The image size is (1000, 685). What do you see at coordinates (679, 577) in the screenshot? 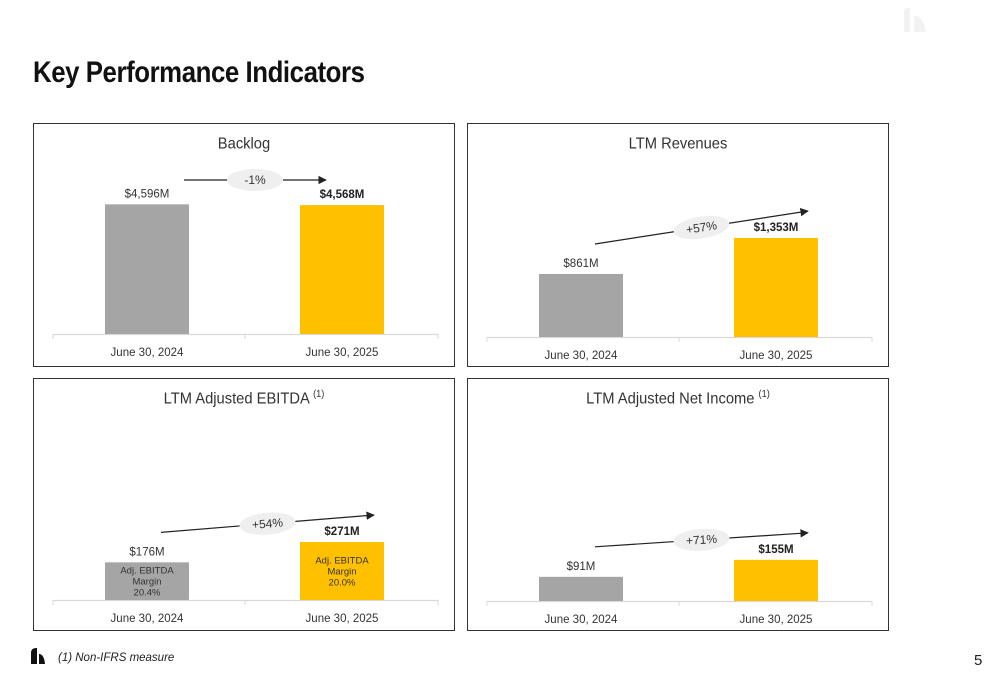
I see `ltm-adjusted-net-income-chart-plot: $91M June 30, 2024 $155M June 30, 2025 +71%` at bounding box center [679, 577].